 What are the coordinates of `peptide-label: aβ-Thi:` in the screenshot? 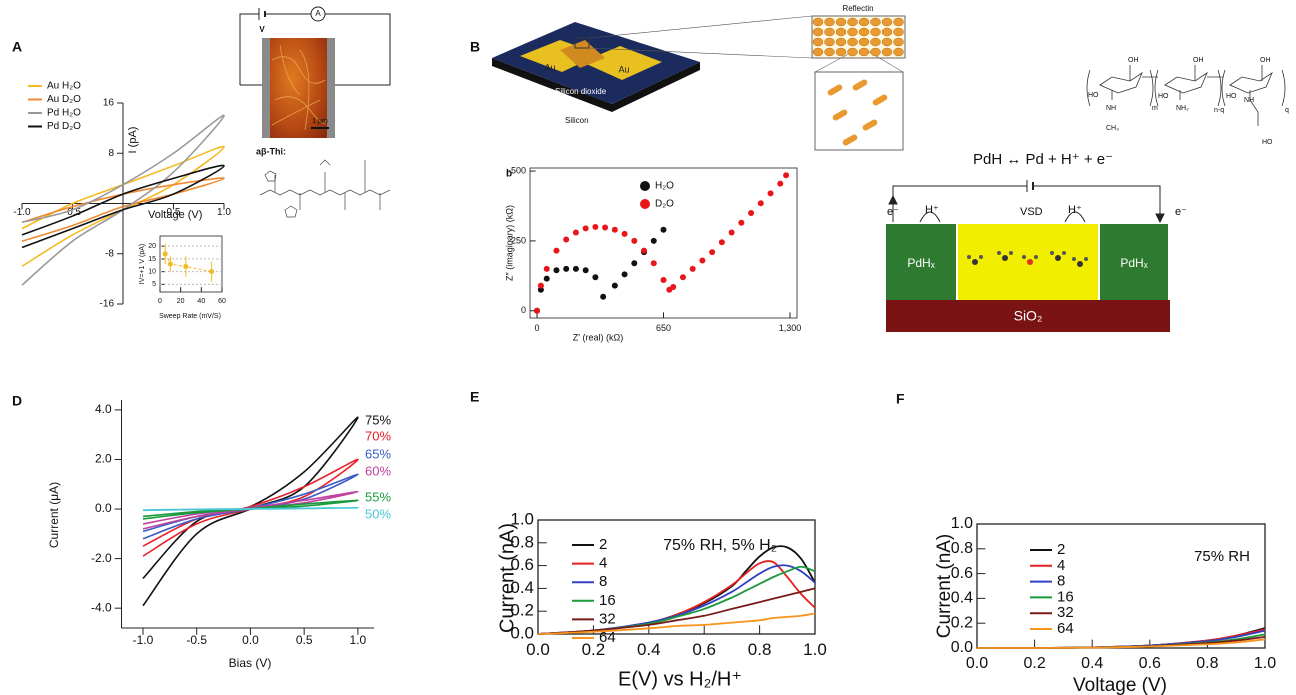 It's located at (271, 151).